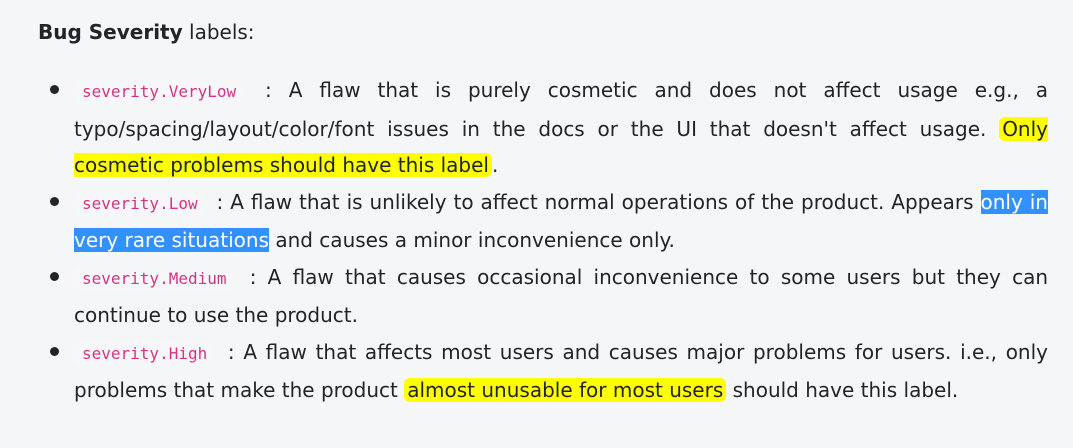  What do you see at coordinates (471, 240) in the screenshot?
I see `item-text-end: and causes a minor inconvenience only.` at bounding box center [471, 240].